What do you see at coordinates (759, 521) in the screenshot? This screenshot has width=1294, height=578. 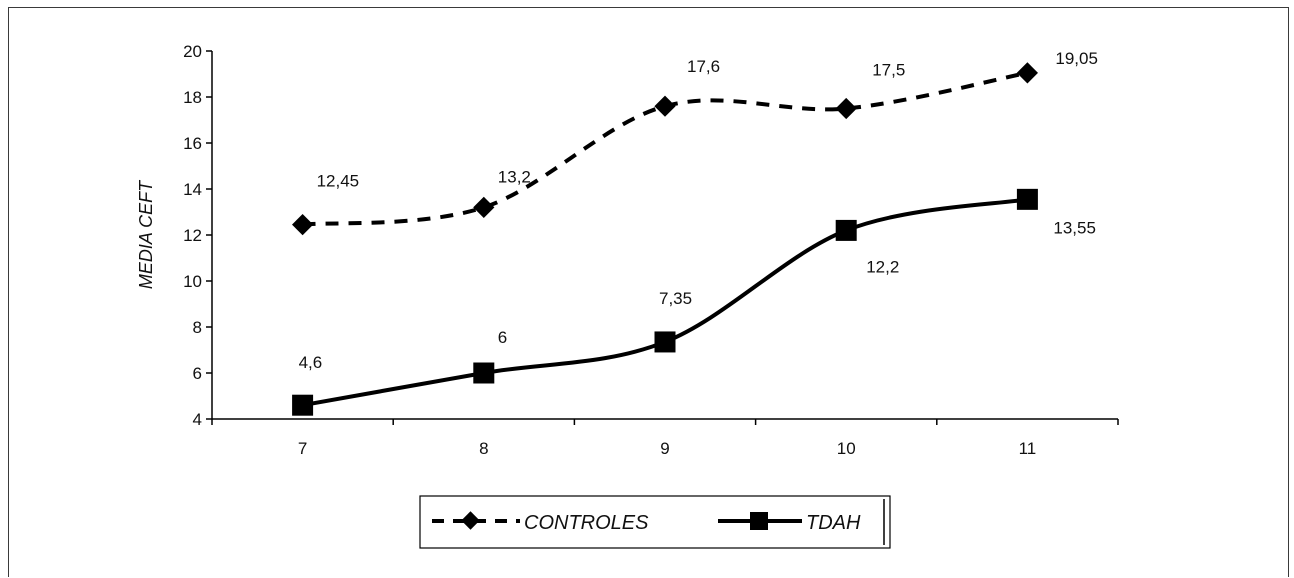 I see `legend-square-marker` at bounding box center [759, 521].